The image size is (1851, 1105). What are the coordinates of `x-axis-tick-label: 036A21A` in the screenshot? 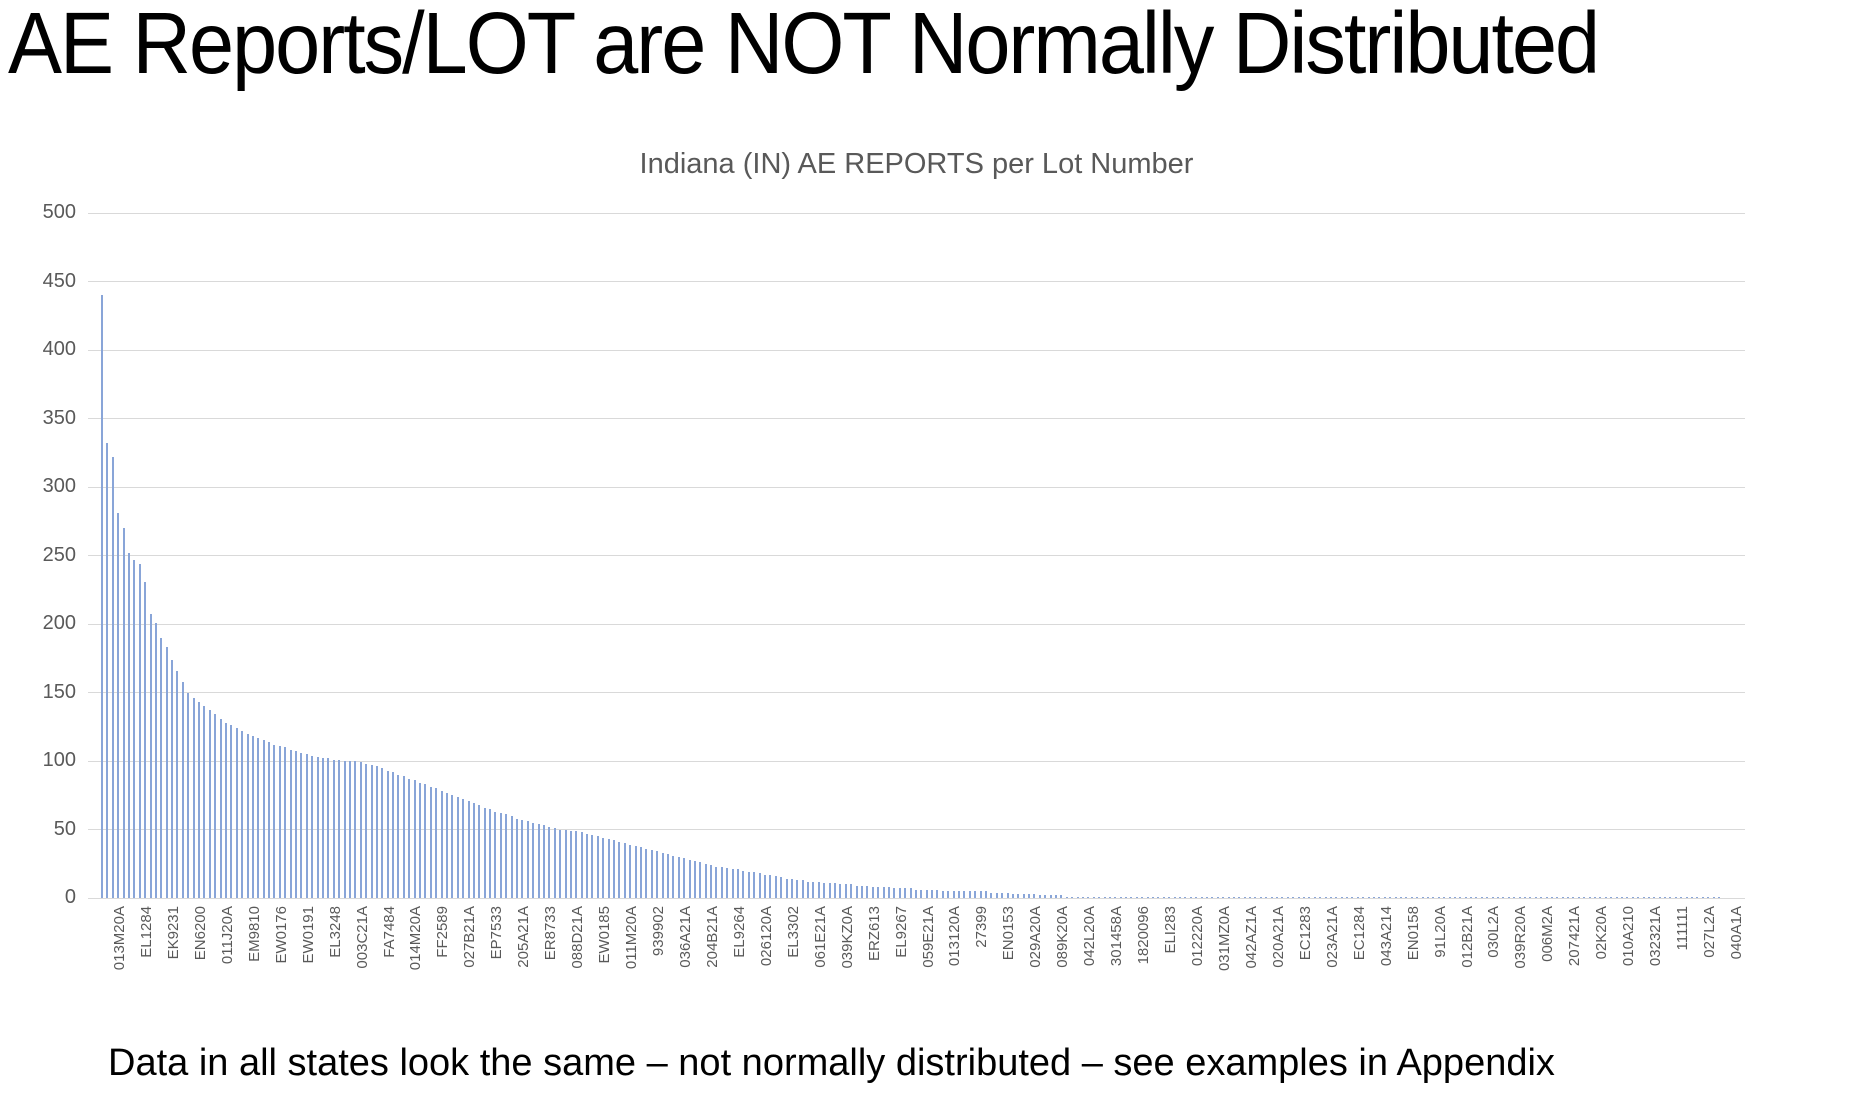 It's located at (685, 937).